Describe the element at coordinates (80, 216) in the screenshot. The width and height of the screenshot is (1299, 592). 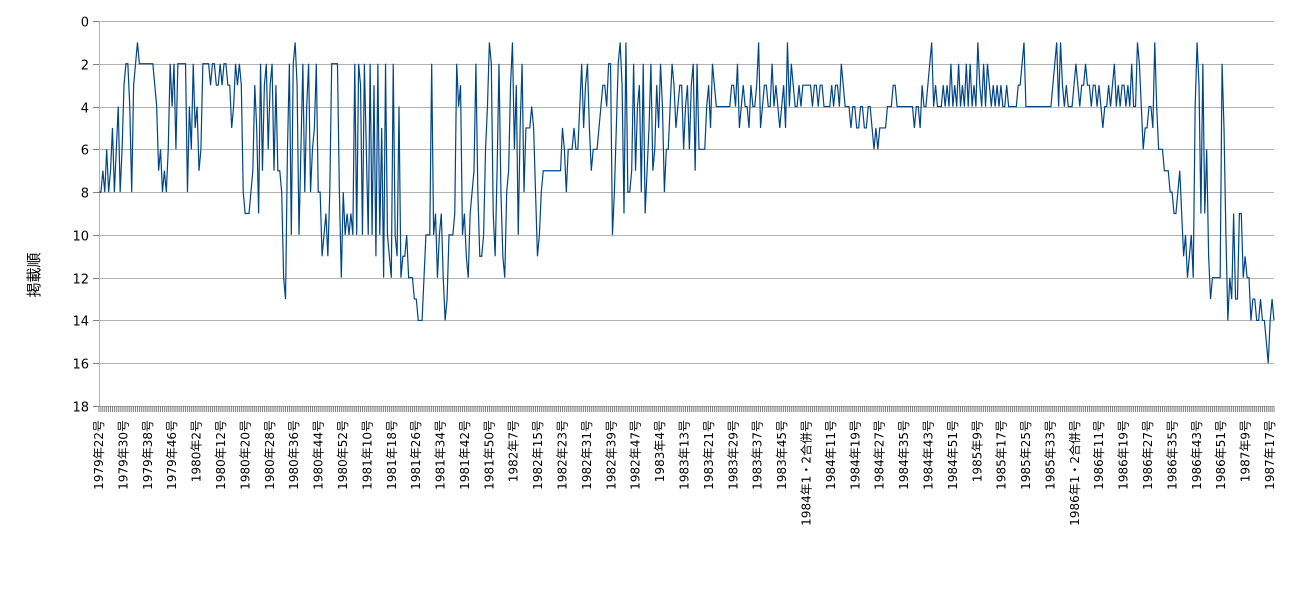
I see `y-tick-labels: 0 2 4 6 8 10 12 14 16 18` at that location.